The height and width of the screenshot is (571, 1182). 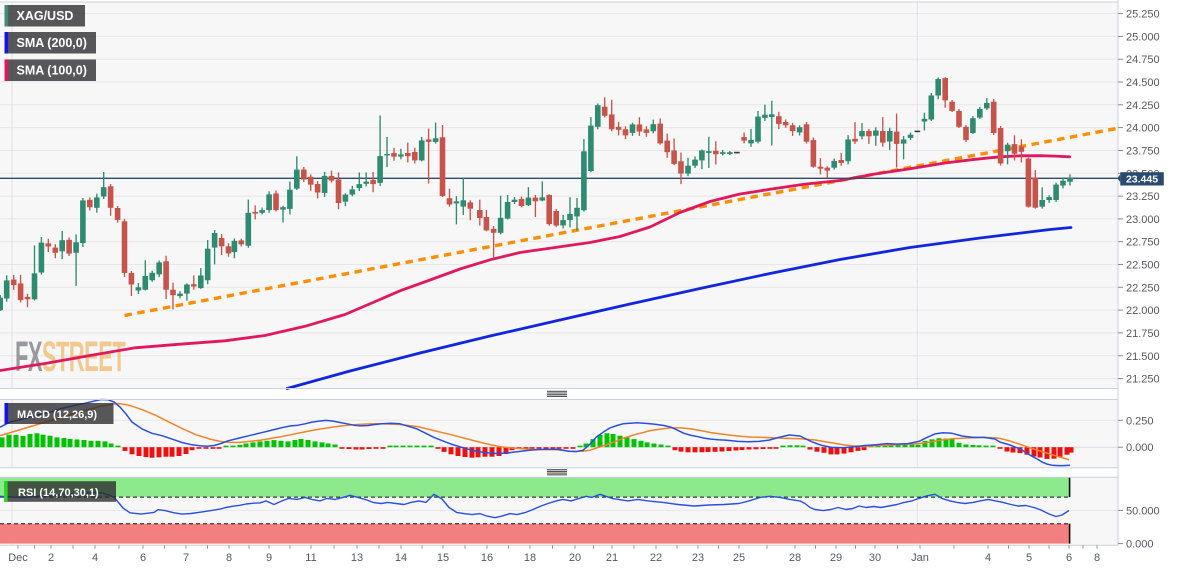 What do you see at coordinates (1143, 129) in the screenshot?
I see `svg-text: 24.000` at bounding box center [1143, 129].